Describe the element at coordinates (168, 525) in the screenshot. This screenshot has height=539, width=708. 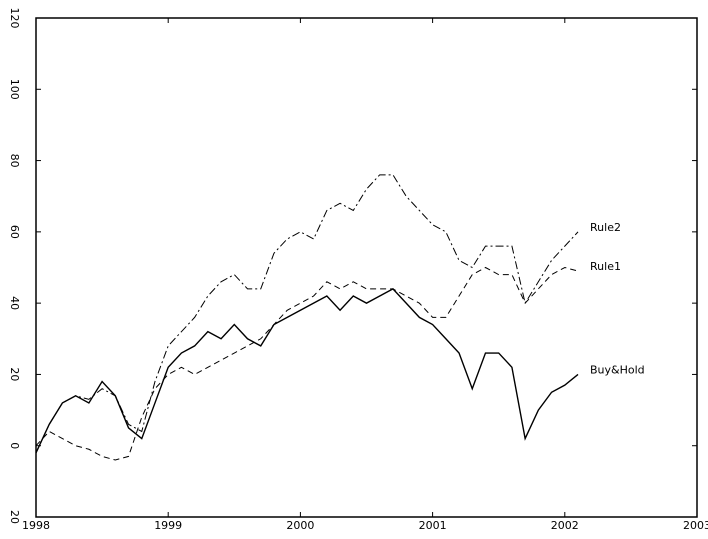
I see `x-tick-label: 1999` at that location.